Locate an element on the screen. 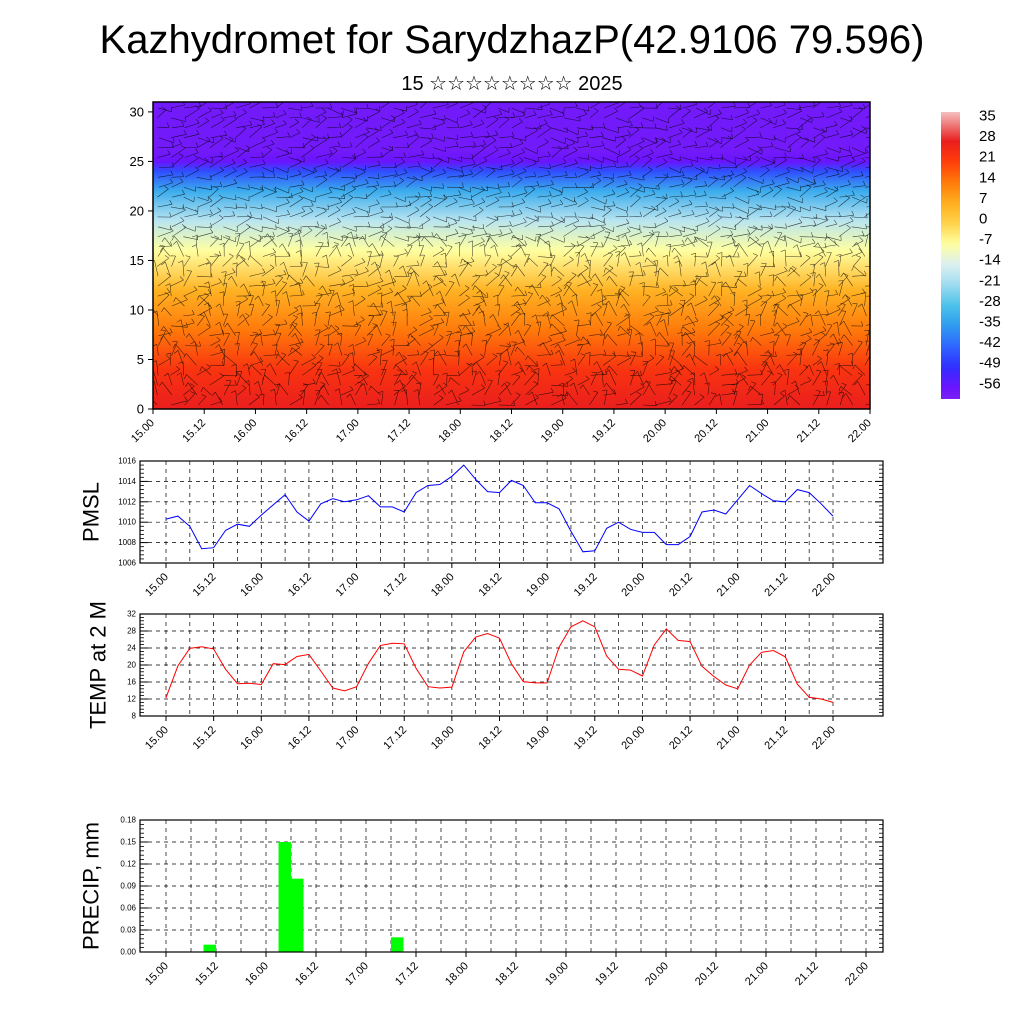 The width and height of the screenshot is (1024, 1024). y-tick-label: 1016 is located at coordinates (127, 461).